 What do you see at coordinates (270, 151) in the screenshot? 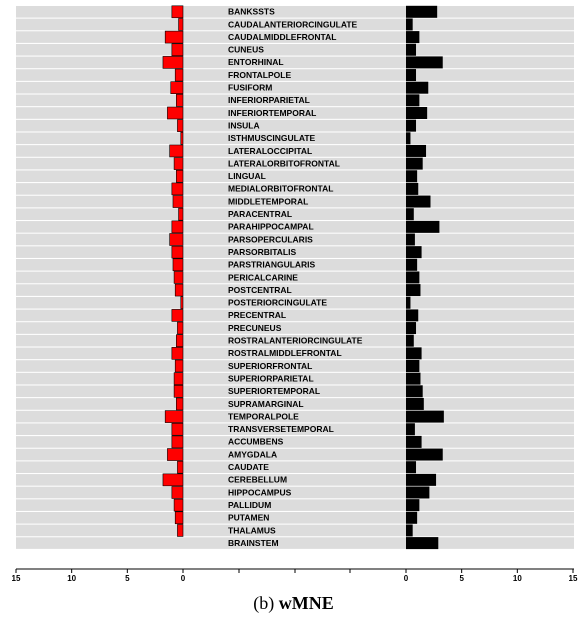
I see `category-label: LATERALOCCIPITAL` at bounding box center [270, 151].